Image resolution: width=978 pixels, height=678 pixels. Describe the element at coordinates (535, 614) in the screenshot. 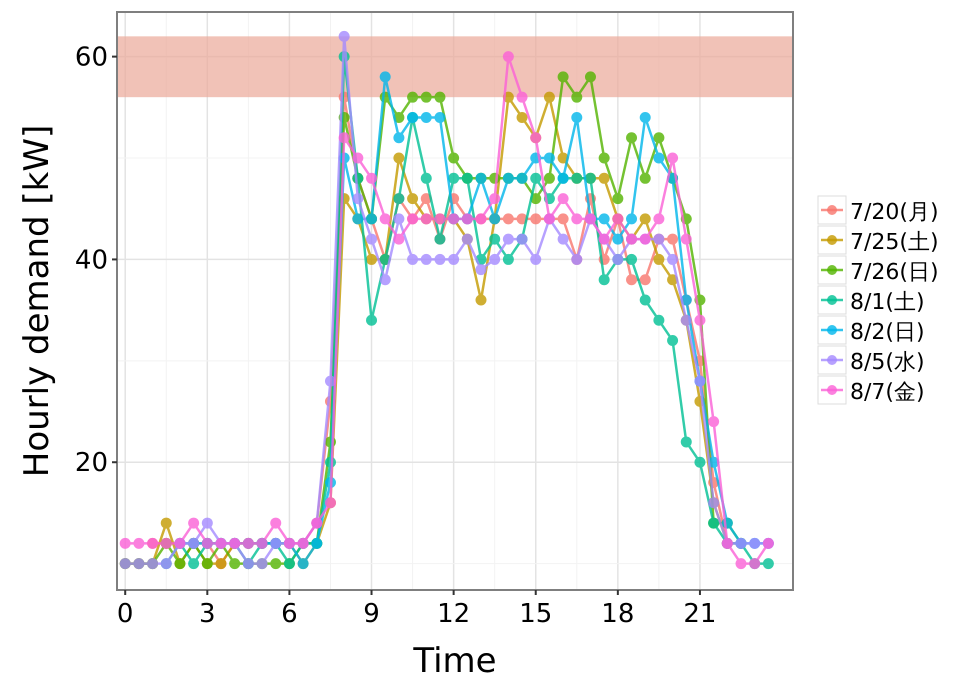

I see `x-tick-label: 15` at that location.